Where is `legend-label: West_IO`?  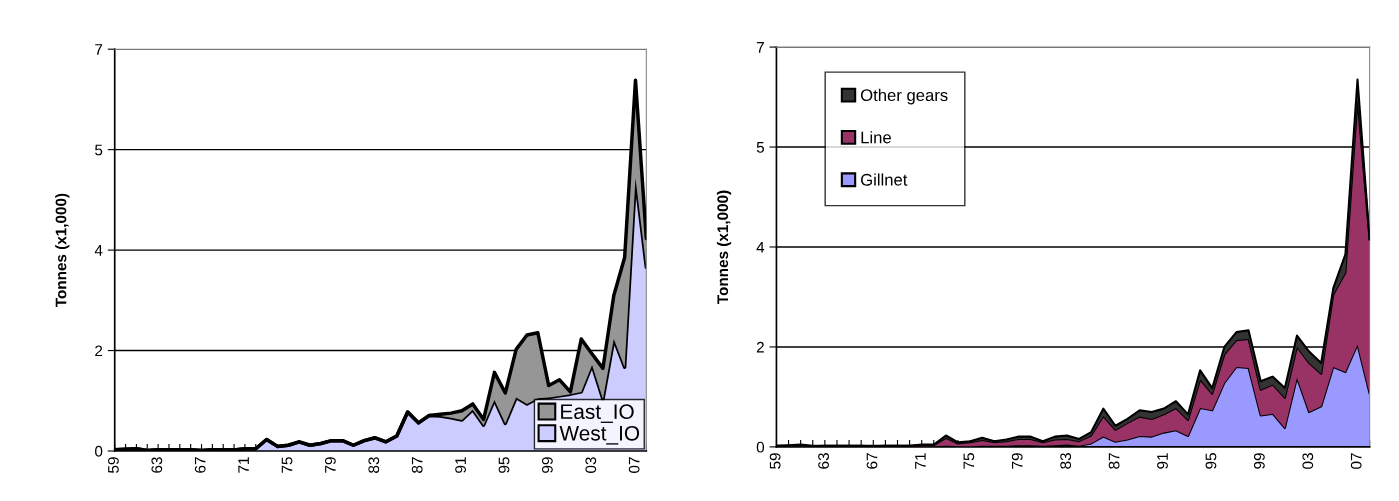 legend-label: West_IO is located at coordinates (599, 435).